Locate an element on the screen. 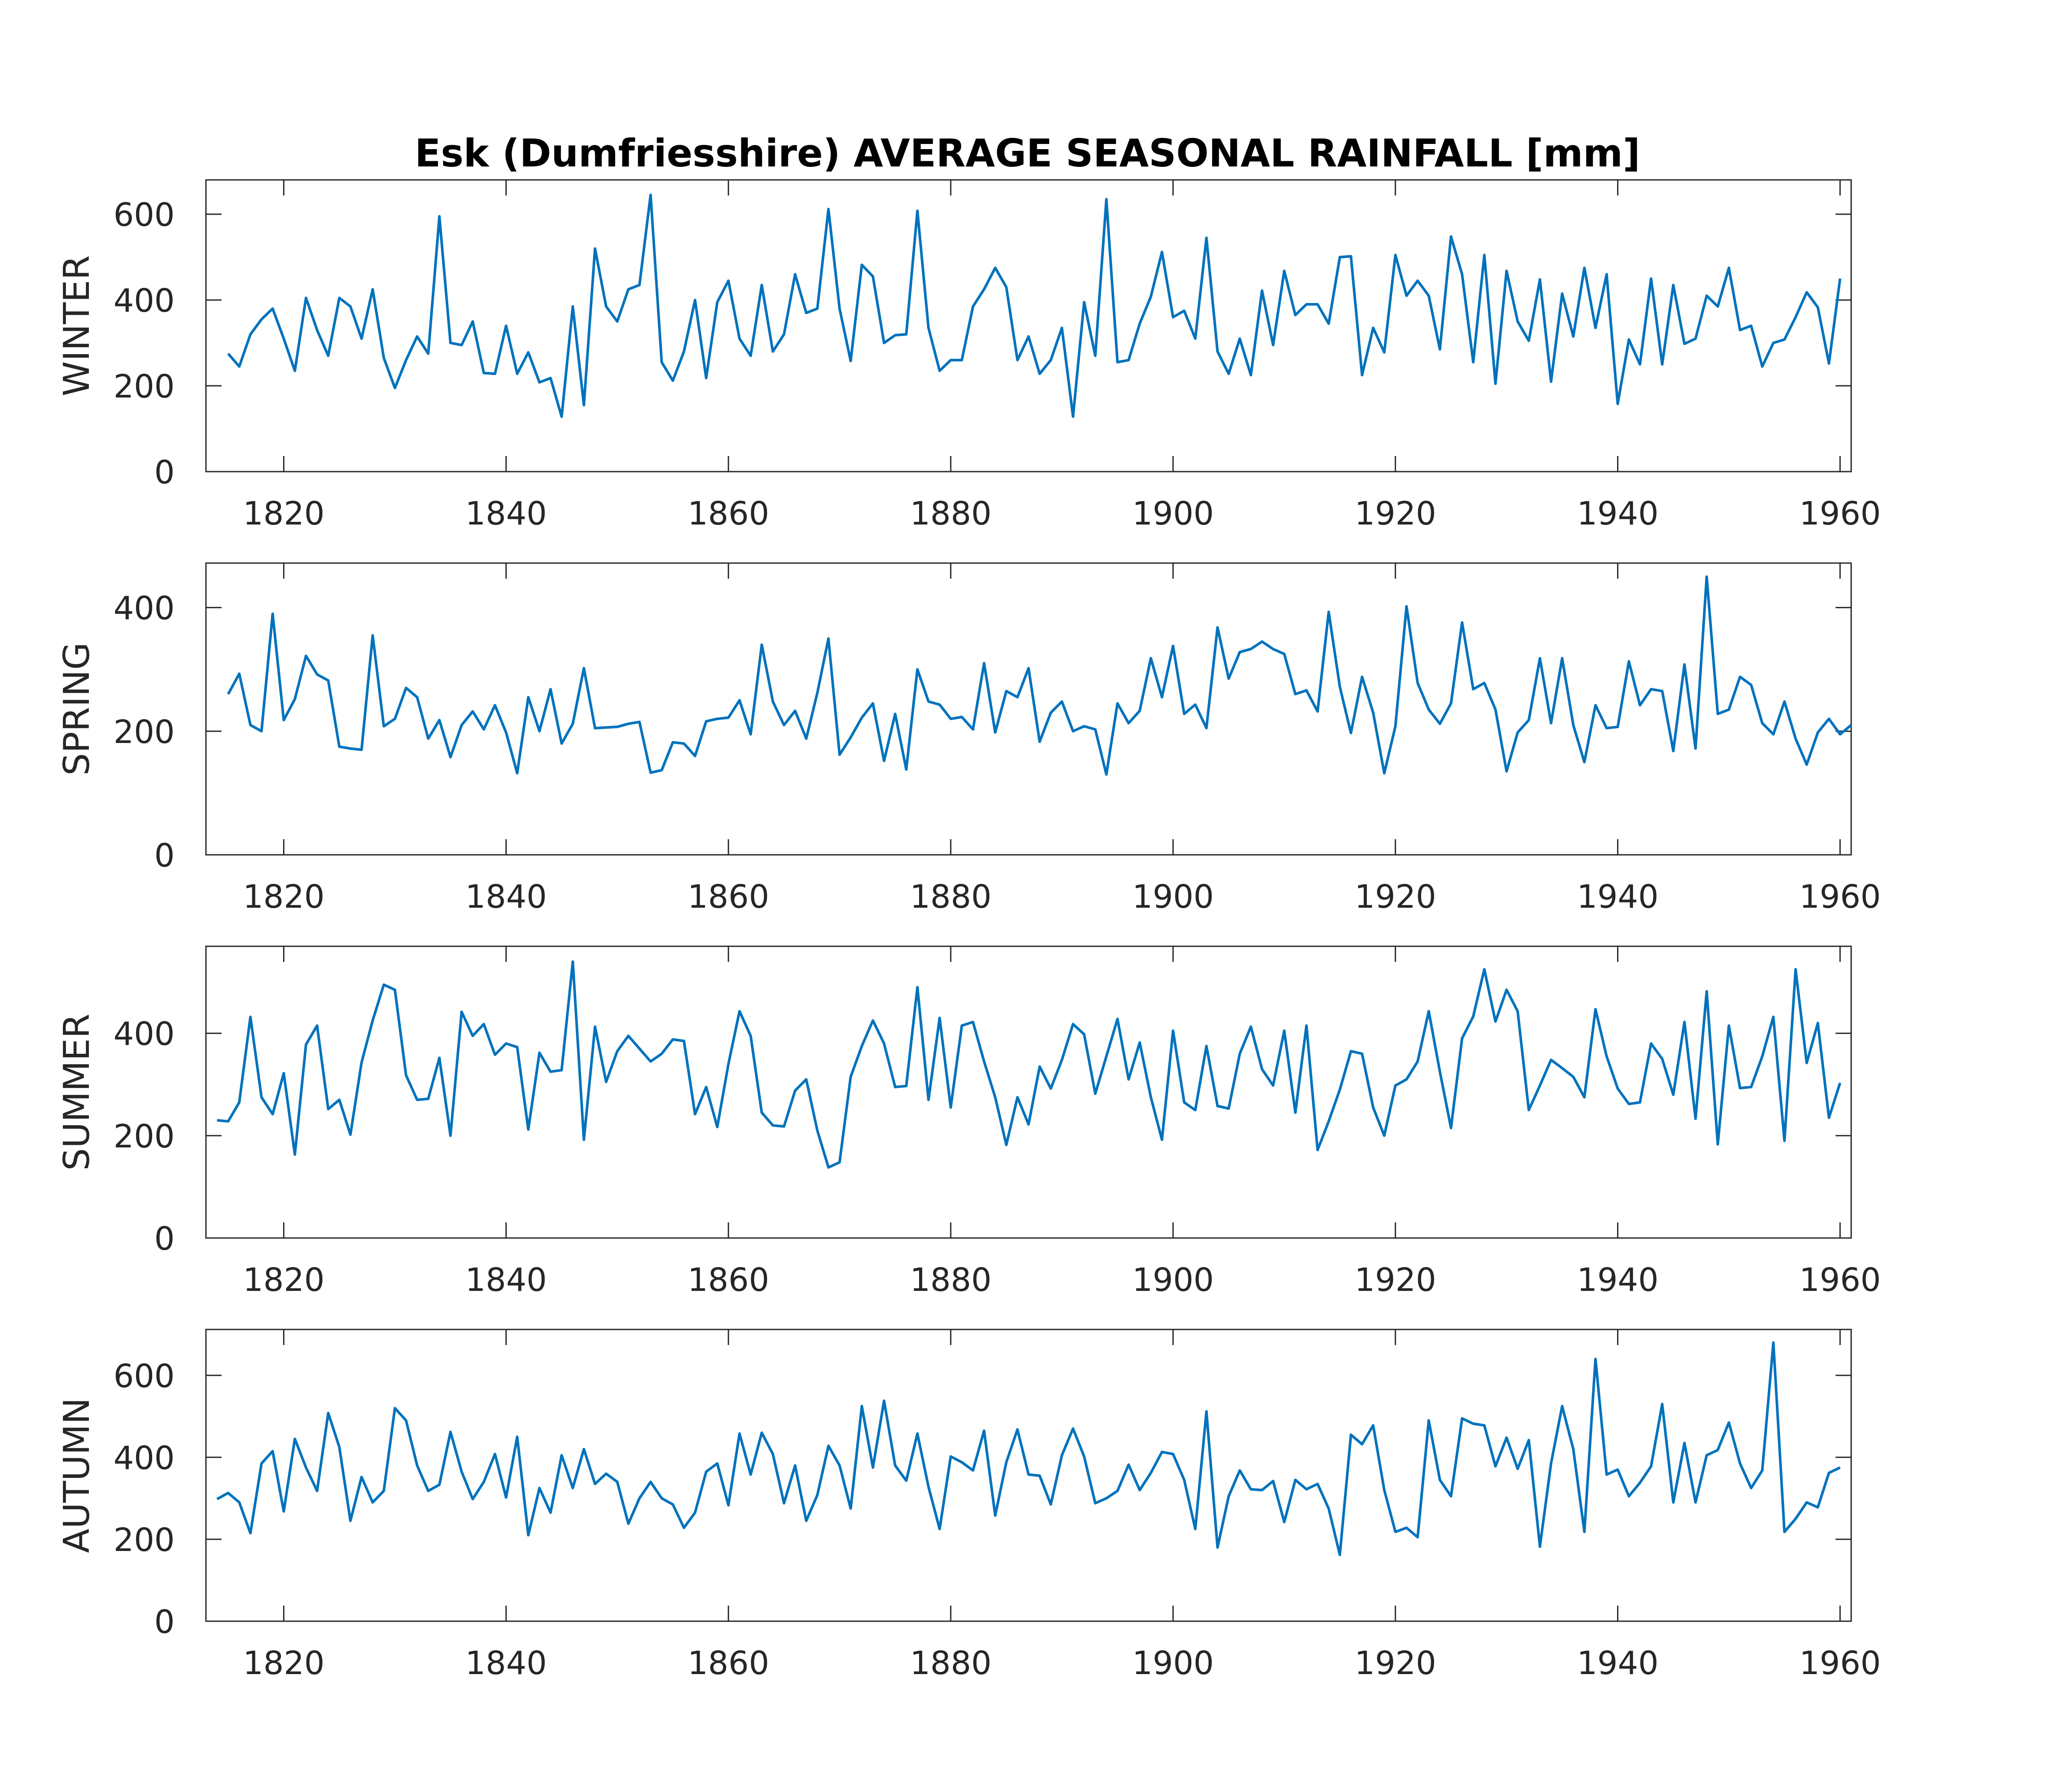 The image size is (2048, 1792). series-line-summer is located at coordinates (1029, 1064).